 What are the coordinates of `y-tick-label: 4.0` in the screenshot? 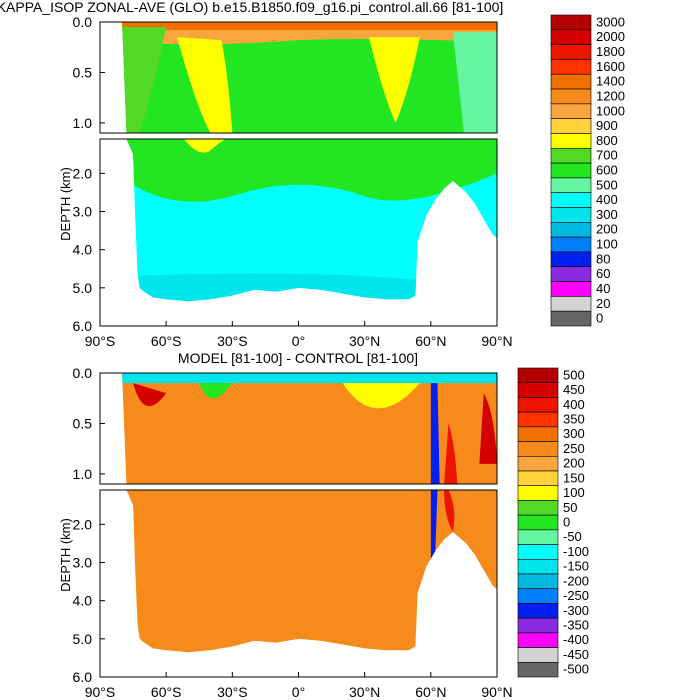 It's located at (83, 601).